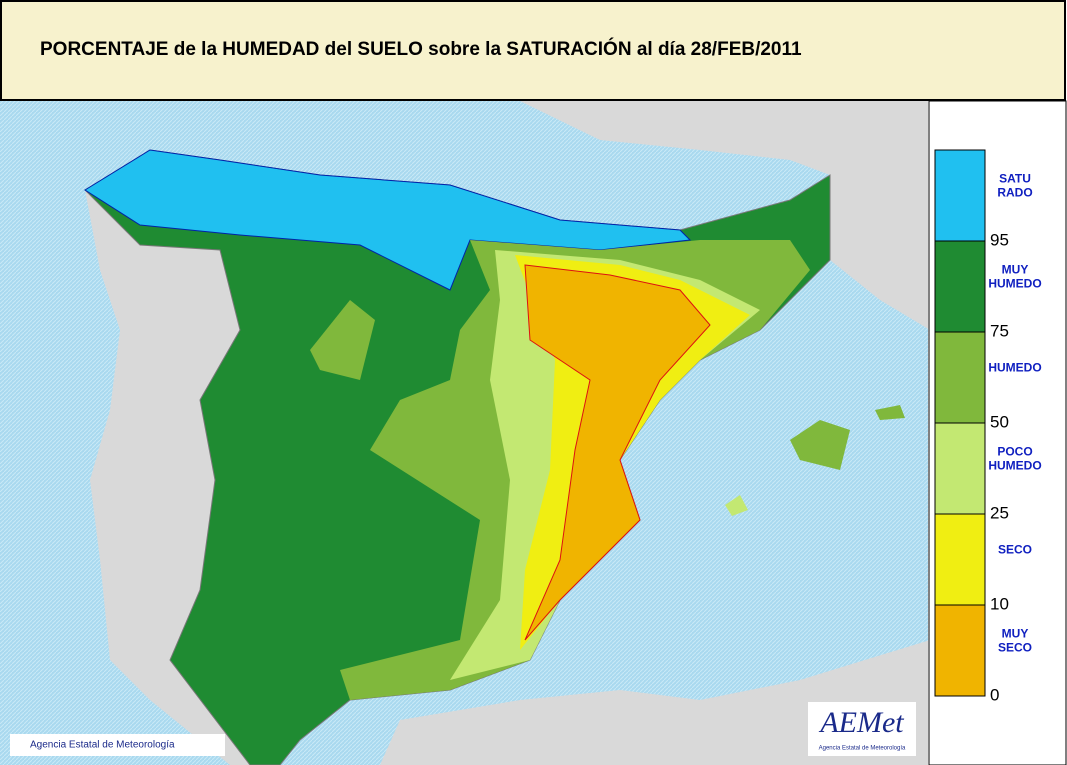 The image size is (1067, 765). What do you see at coordinates (999, 421) in the screenshot?
I see `legend-threshold: 50` at bounding box center [999, 421].